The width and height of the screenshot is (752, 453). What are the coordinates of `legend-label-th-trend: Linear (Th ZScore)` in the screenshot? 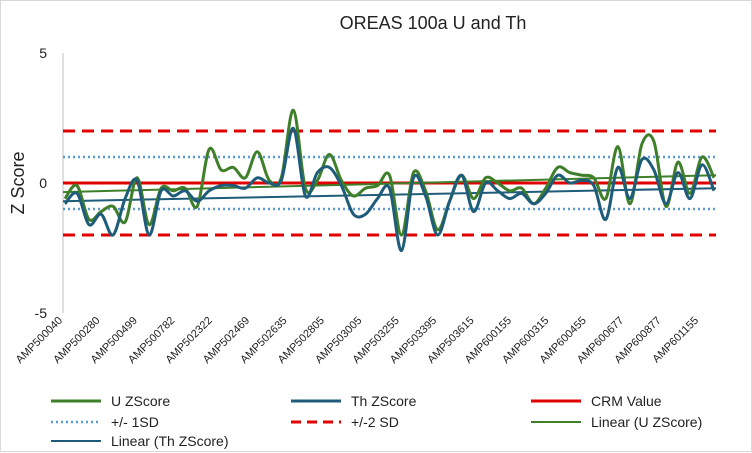 It's located at (169, 441).